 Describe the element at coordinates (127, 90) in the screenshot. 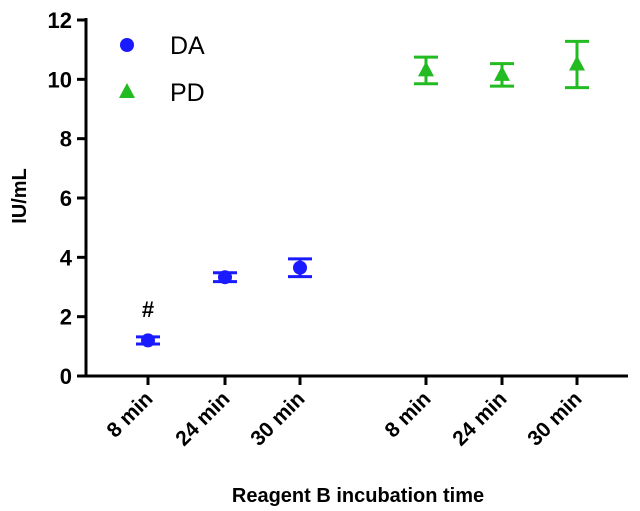

I see `legend-marker-pd` at that location.